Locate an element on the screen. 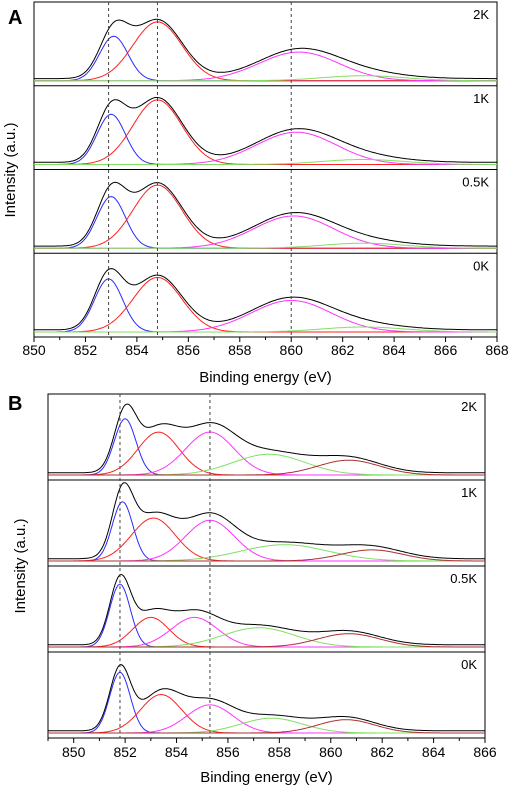 This screenshot has height=787, width=512. component-curve-c3-0p5k is located at coordinates (266, 632).